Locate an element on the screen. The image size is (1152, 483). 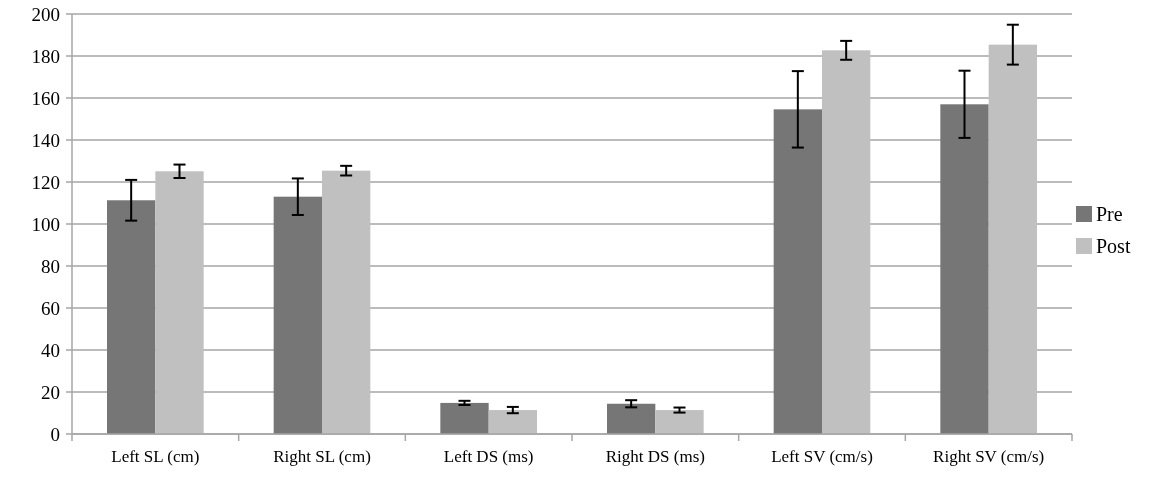
y-tick-label: 160 is located at coordinates (45, 98).